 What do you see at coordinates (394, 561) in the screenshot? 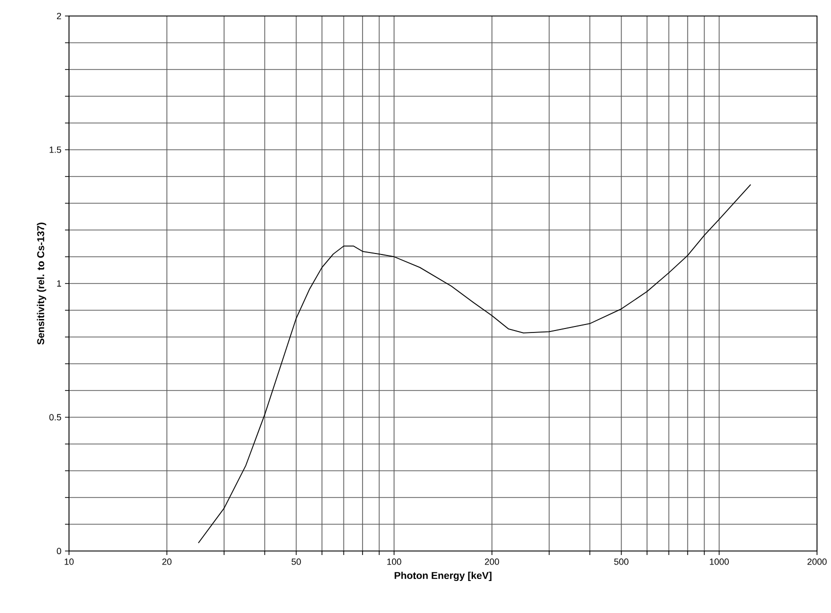
I see `x-tick-label: 100` at bounding box center [394, 561].